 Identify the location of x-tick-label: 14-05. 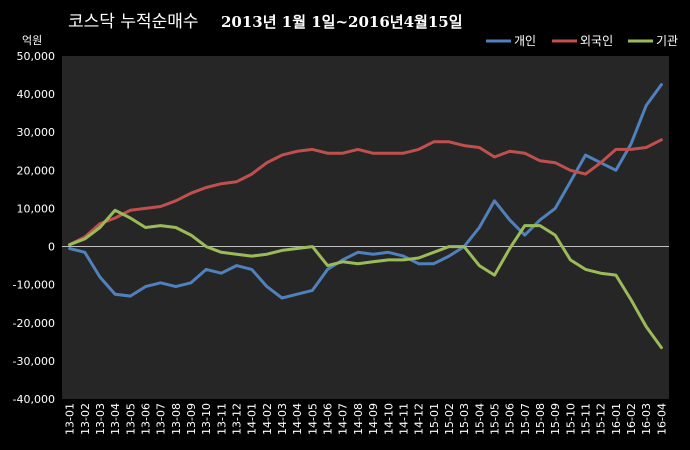
(312, 419).